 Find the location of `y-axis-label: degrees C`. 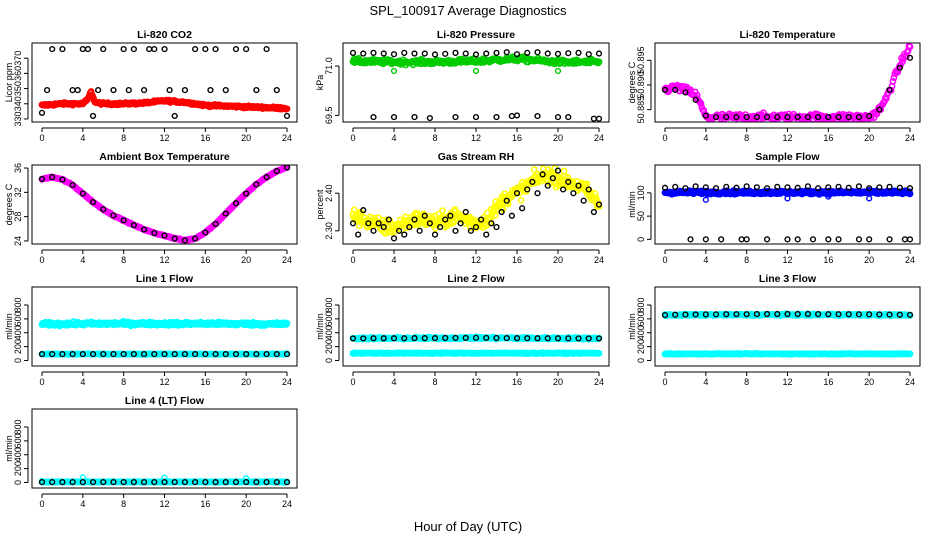

y-axis-label: degrees C is located at coordinates (632, 82).